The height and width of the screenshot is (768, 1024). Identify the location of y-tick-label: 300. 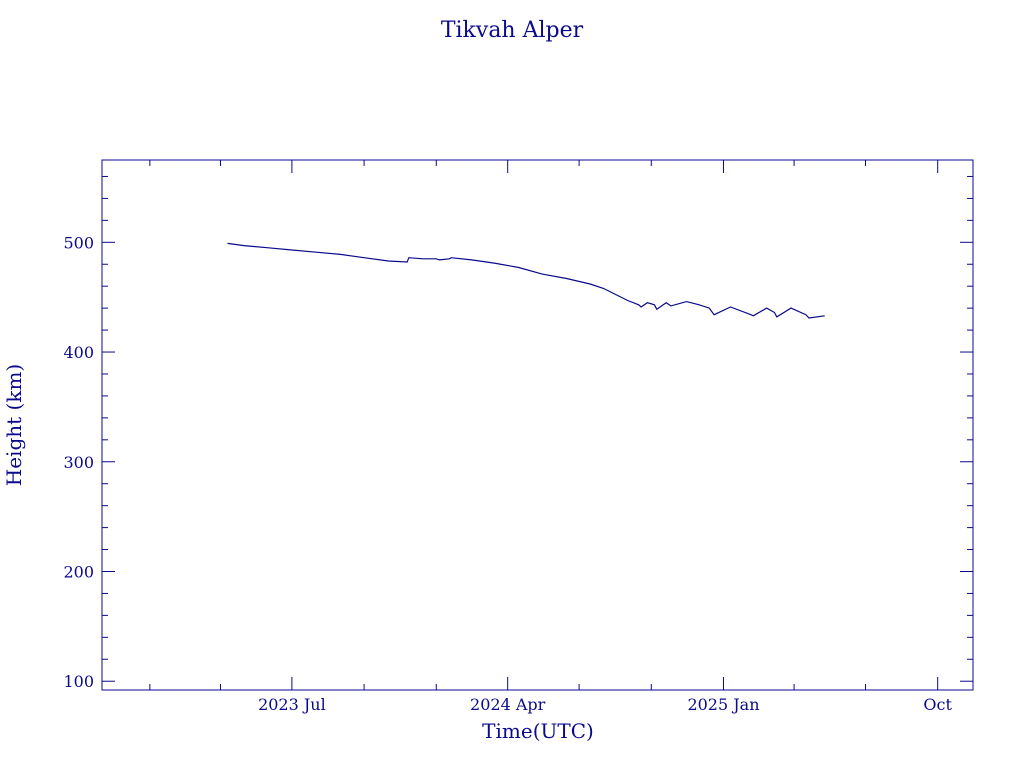
(78, 462).